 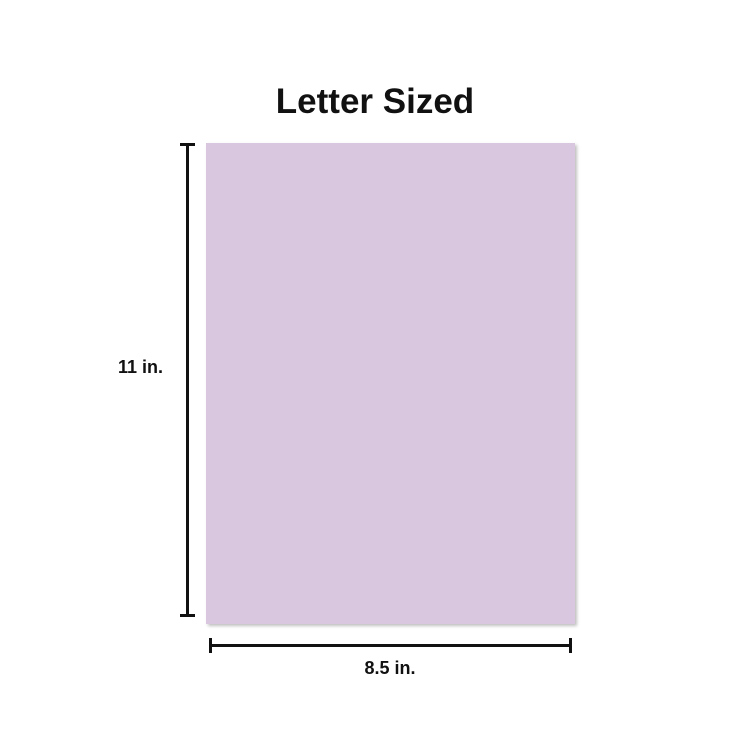 I want to click on width-dimension-line, so click(x=390, y=645).